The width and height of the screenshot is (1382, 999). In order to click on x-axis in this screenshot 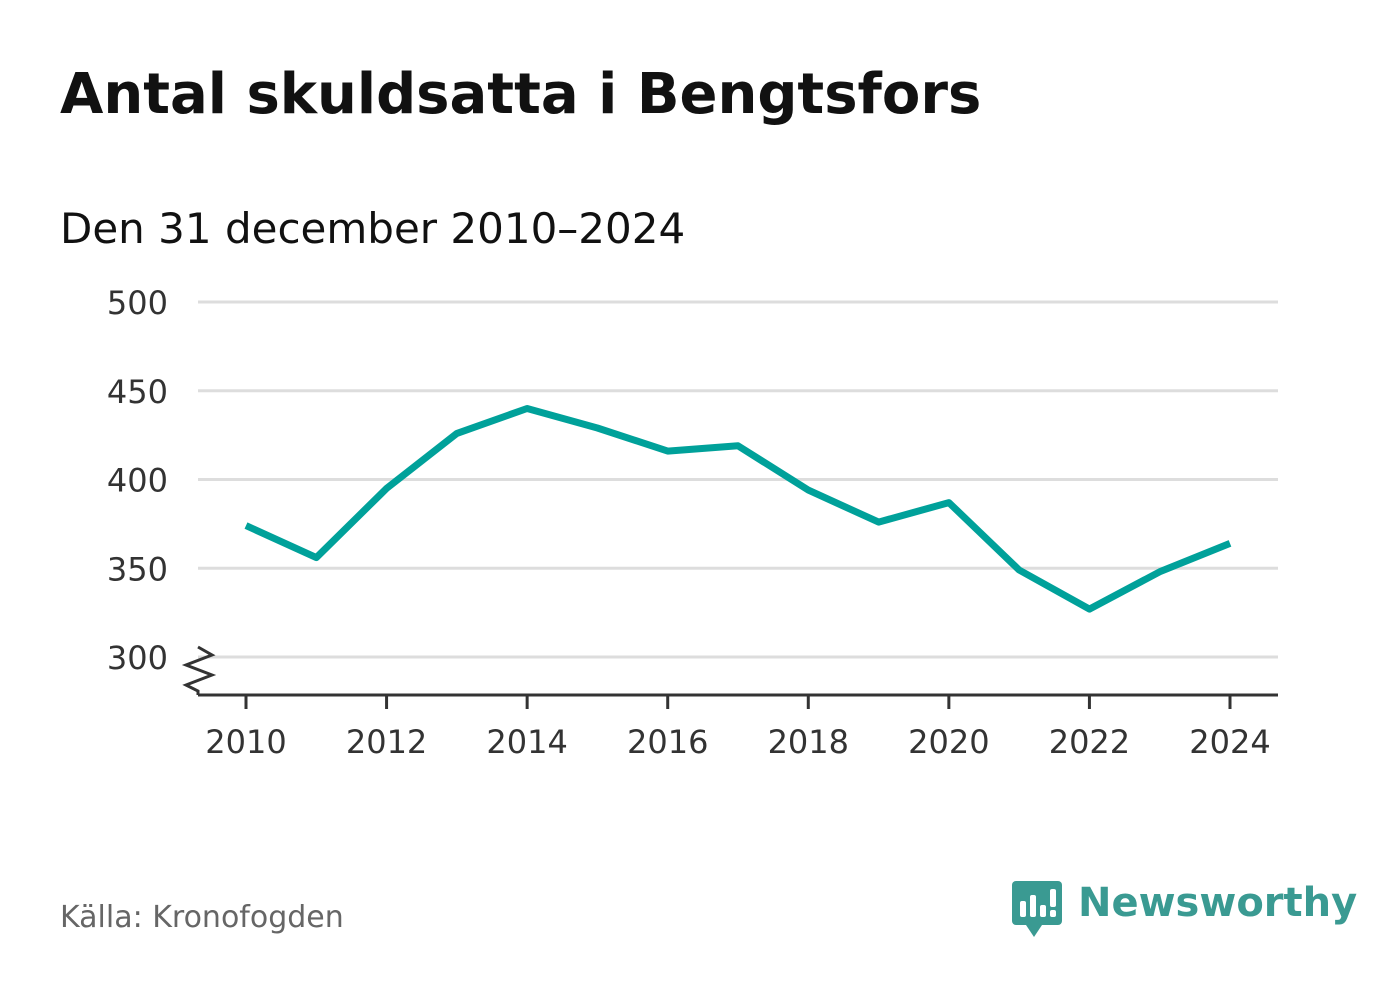, I will do `click(729, 671)`.